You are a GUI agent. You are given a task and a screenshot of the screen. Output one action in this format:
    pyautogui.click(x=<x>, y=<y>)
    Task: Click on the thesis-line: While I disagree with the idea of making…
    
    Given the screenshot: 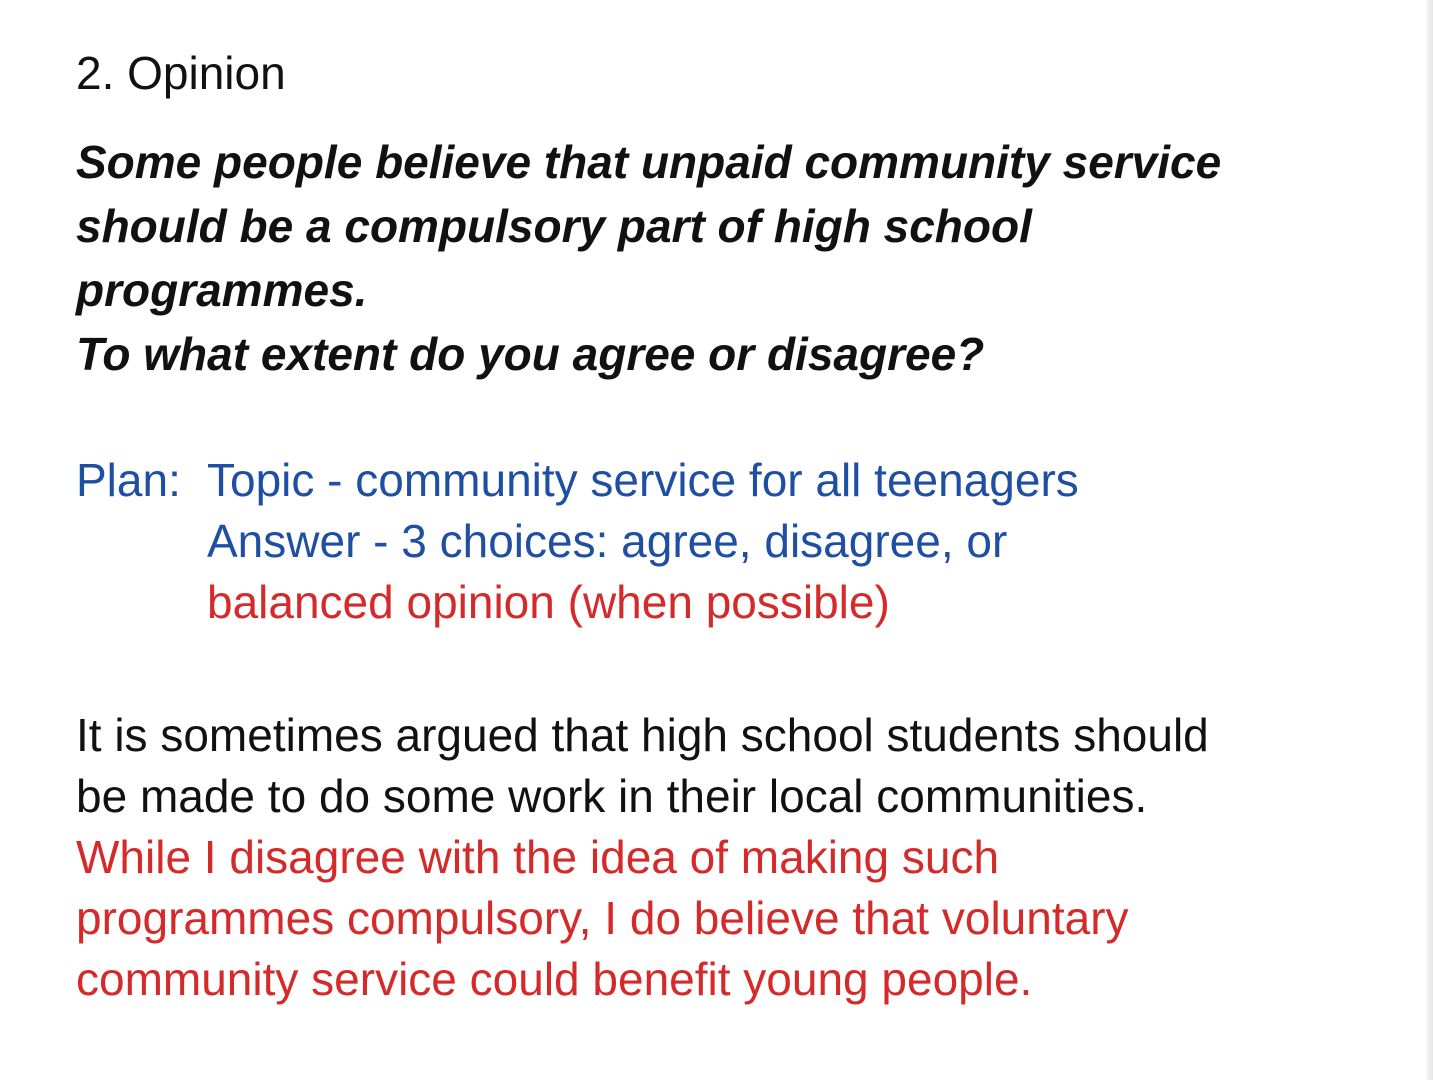 What is the action you would take?
    pyautogui.click(x=538, y=857)
    